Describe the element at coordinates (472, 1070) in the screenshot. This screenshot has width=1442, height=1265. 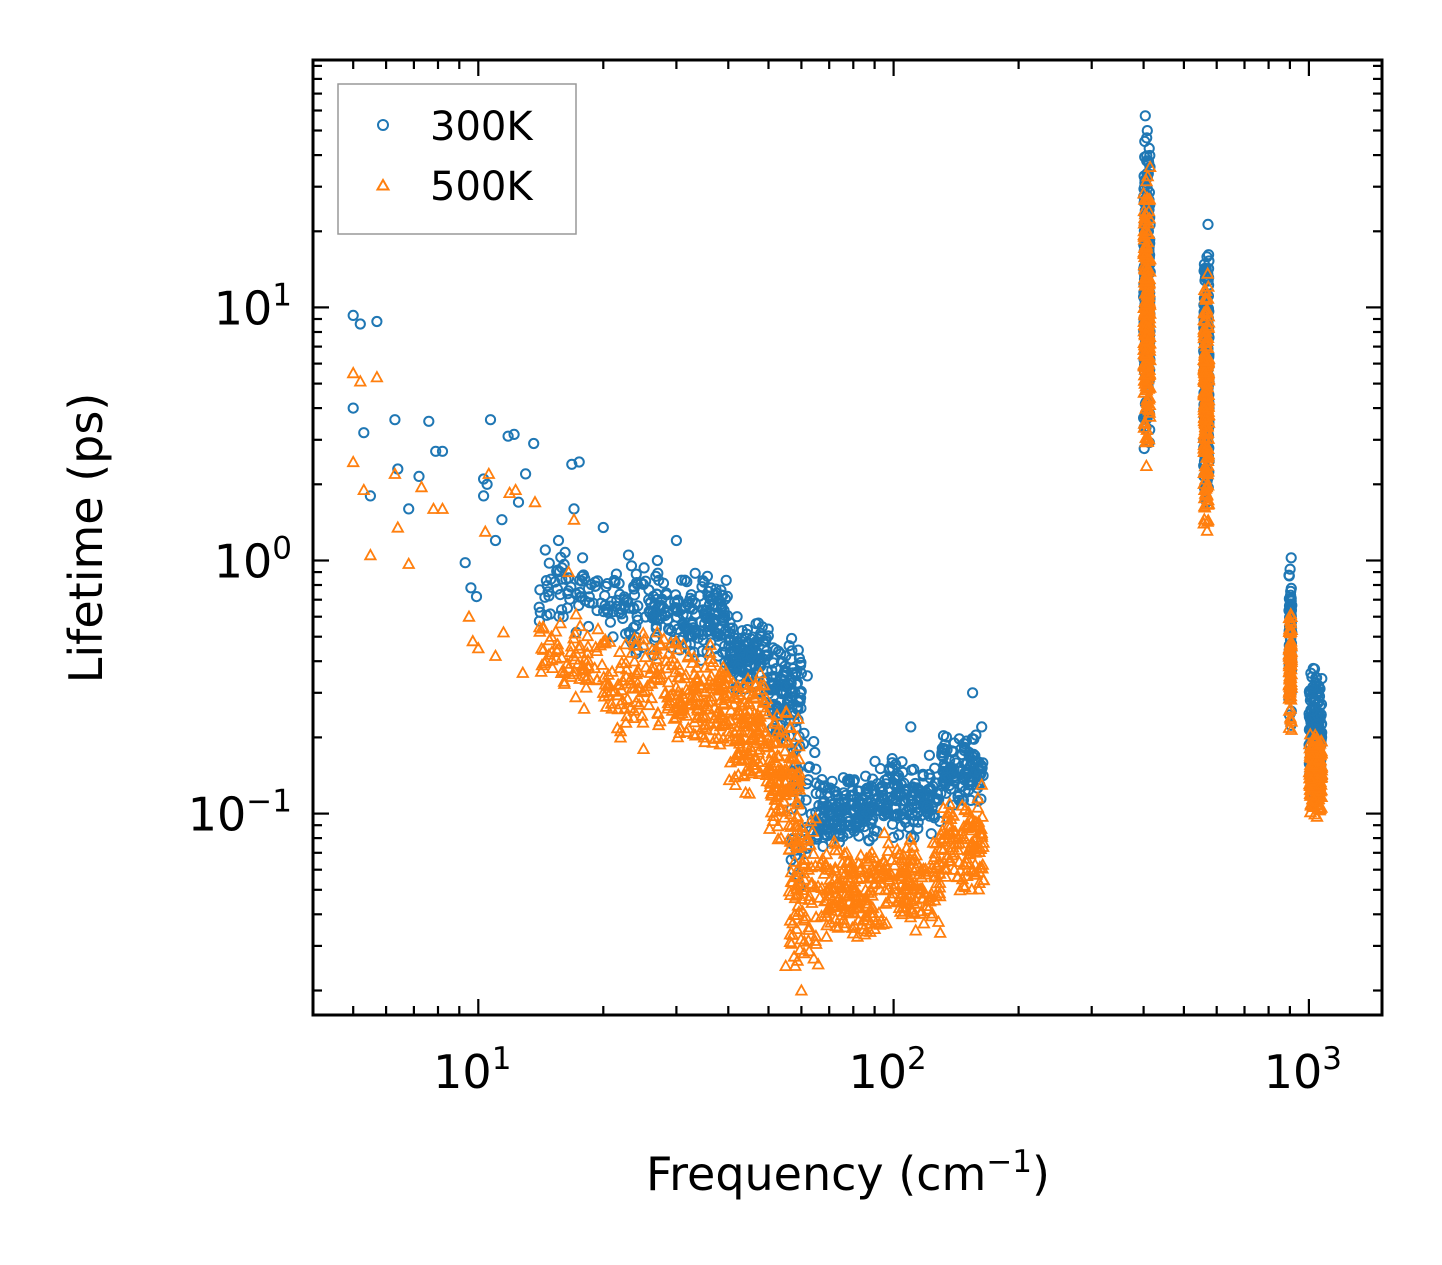
I see `x-tick-label: 101` at that location.